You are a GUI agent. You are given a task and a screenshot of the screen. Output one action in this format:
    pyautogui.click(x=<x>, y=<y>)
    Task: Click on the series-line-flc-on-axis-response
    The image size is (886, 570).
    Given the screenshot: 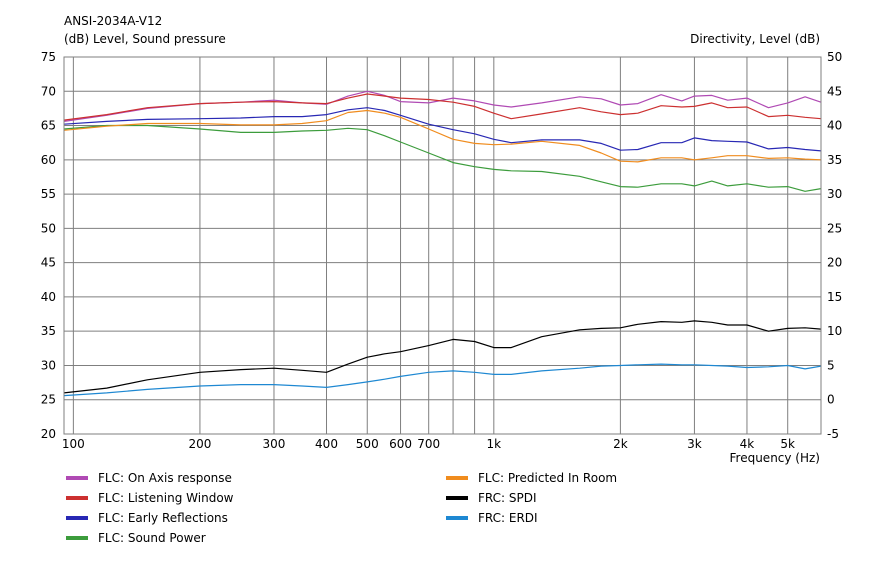 What is the action you would take?
    pyautogui.click(x=442, y=106)
    